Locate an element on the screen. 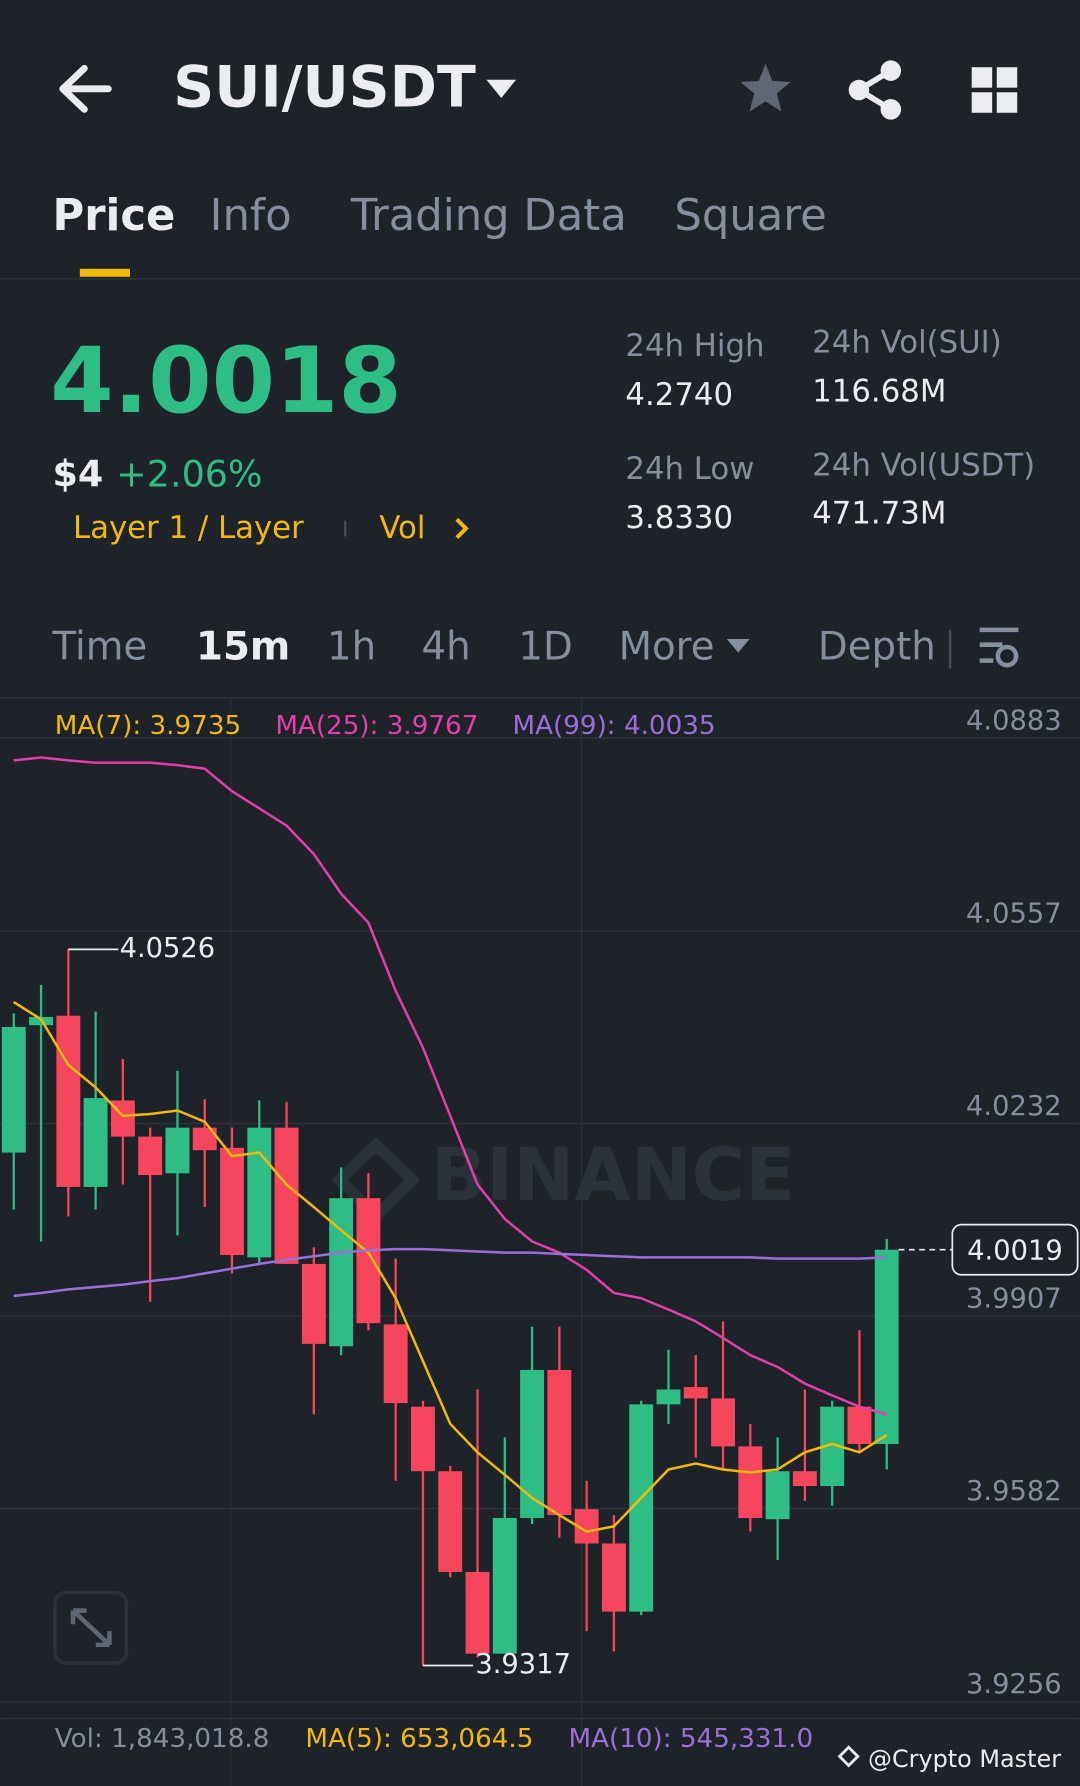 This screenshot has width=1080, height=1786. stat-label: 24h Vol(SUI) is located at coordinates (907, 342).